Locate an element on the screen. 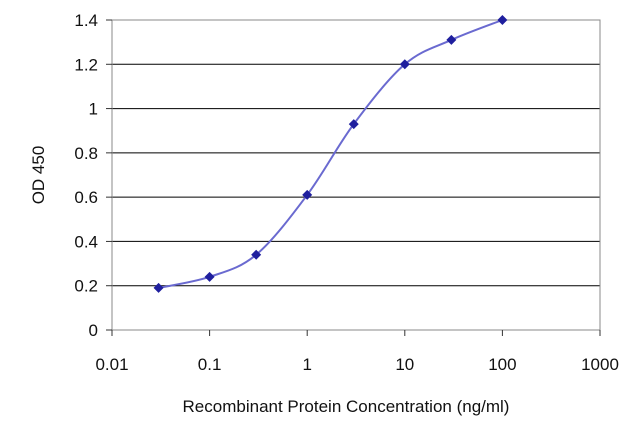 The image size is (640, 432). y-tick-label: 1 is located at coordinates (93, 109).